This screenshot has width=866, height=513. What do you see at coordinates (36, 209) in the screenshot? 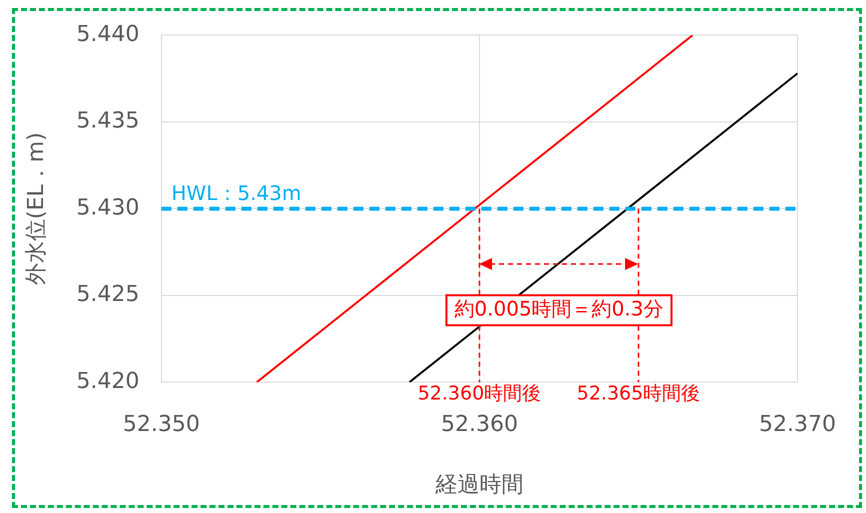
I see `y-axis-title: 外水位(EL．m)` at bounding box center [36, 209].